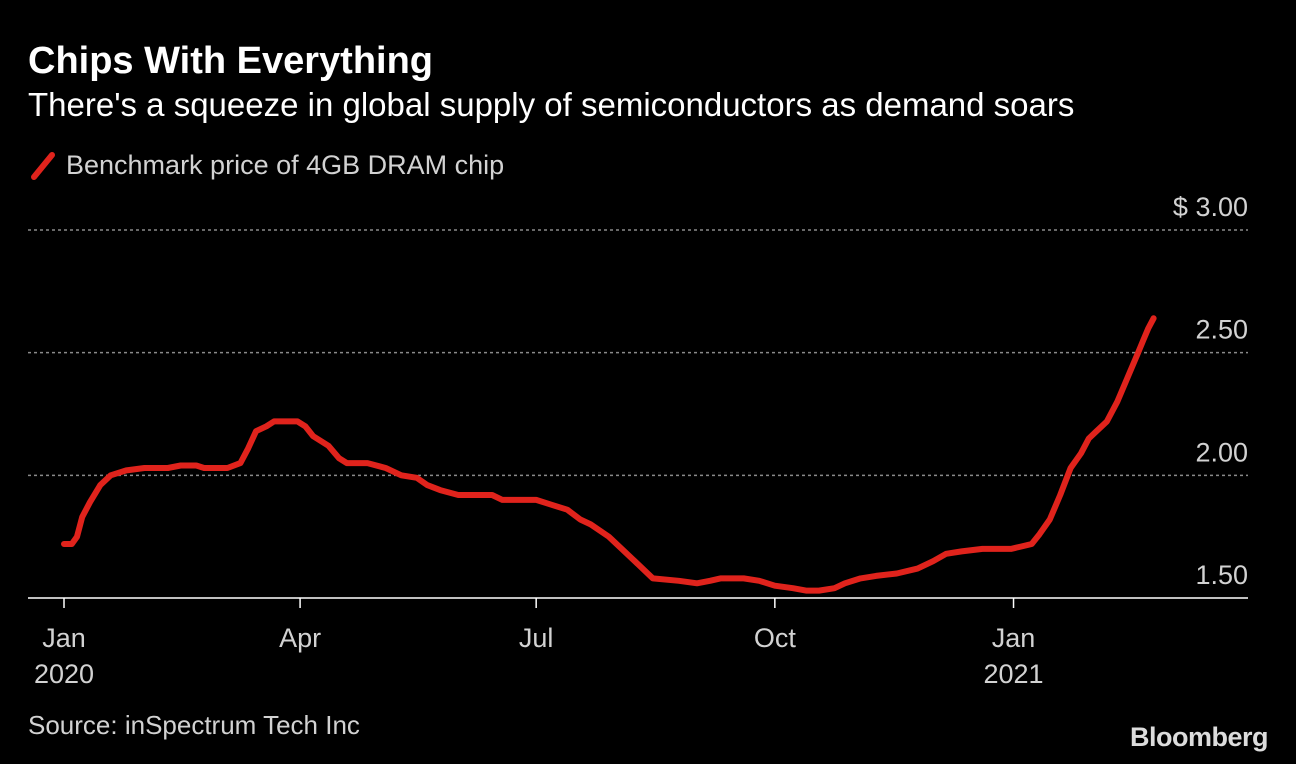 The image size is (1296, 764). What do you see at coordinates (285, 165) in the screenshot?
I see `legend-label: Benchmark price of 4GB DRAM chip` at bounding box center [285, 165].